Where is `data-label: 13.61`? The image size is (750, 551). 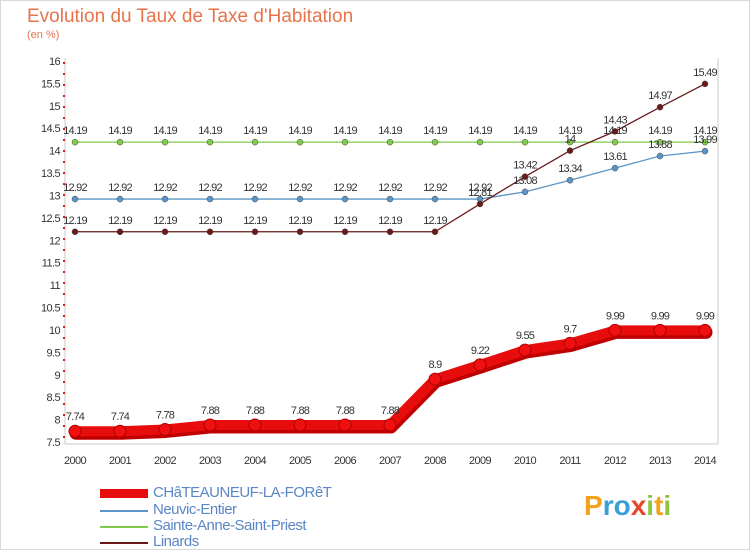
data-label: 13.61 is located at coordinates (615, 157).